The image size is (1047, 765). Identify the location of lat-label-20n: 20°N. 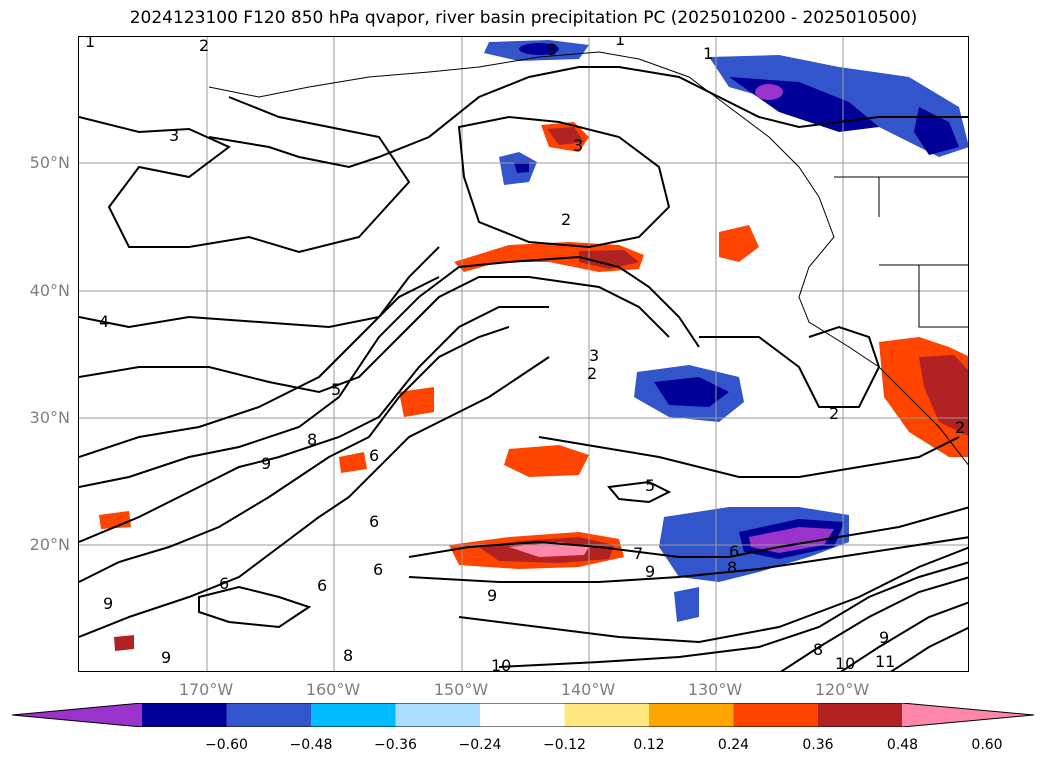
(49, 544).